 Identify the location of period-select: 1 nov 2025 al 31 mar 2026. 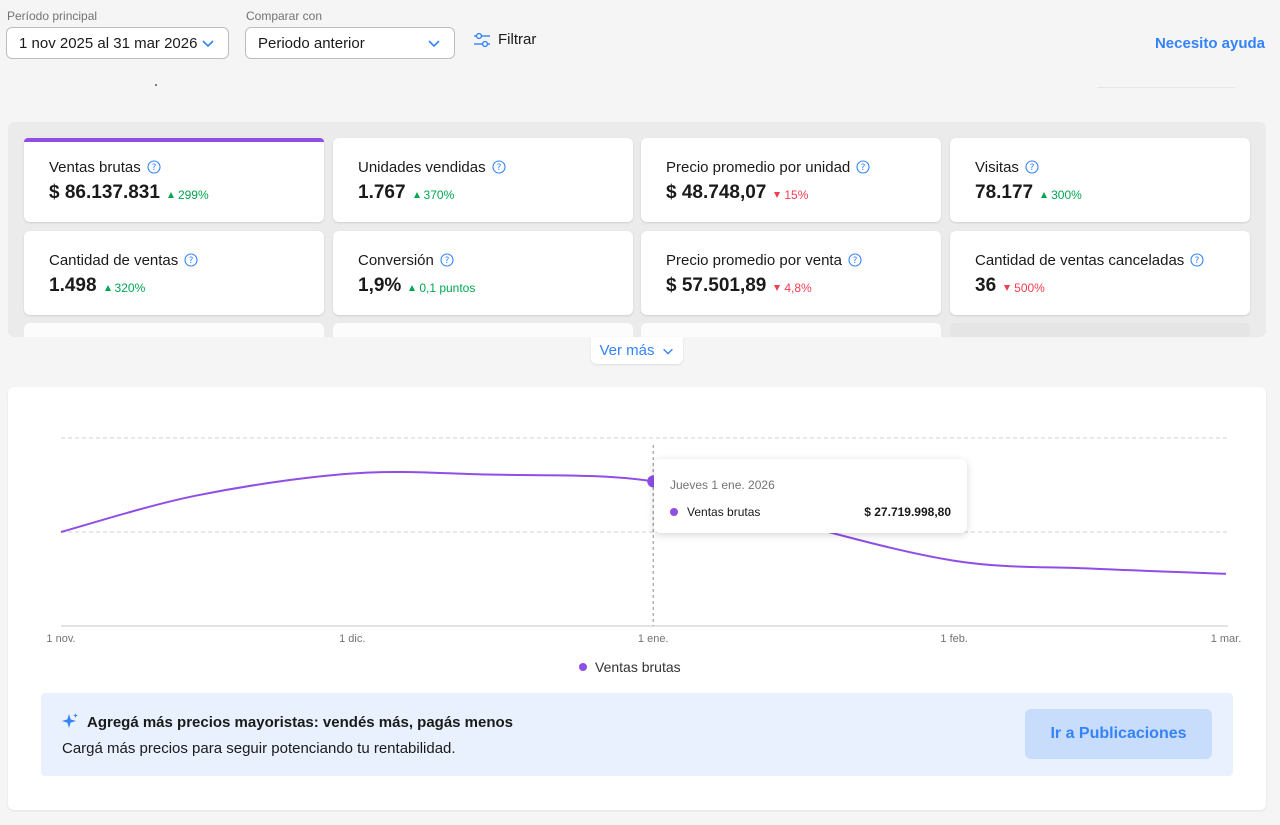
(117, 43).